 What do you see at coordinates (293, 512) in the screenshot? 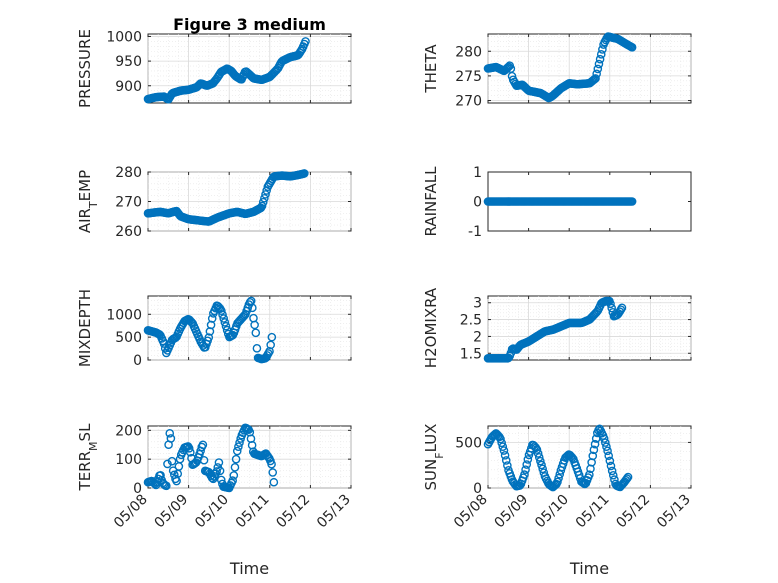
I see `x-tick-label: 05/12` at bounding box center [293, 512].